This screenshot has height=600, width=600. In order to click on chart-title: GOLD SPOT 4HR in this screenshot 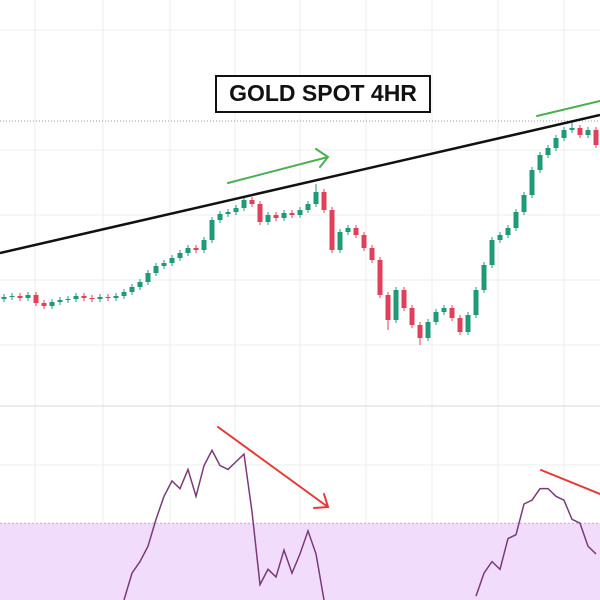, I will do `click(323, 93)`.